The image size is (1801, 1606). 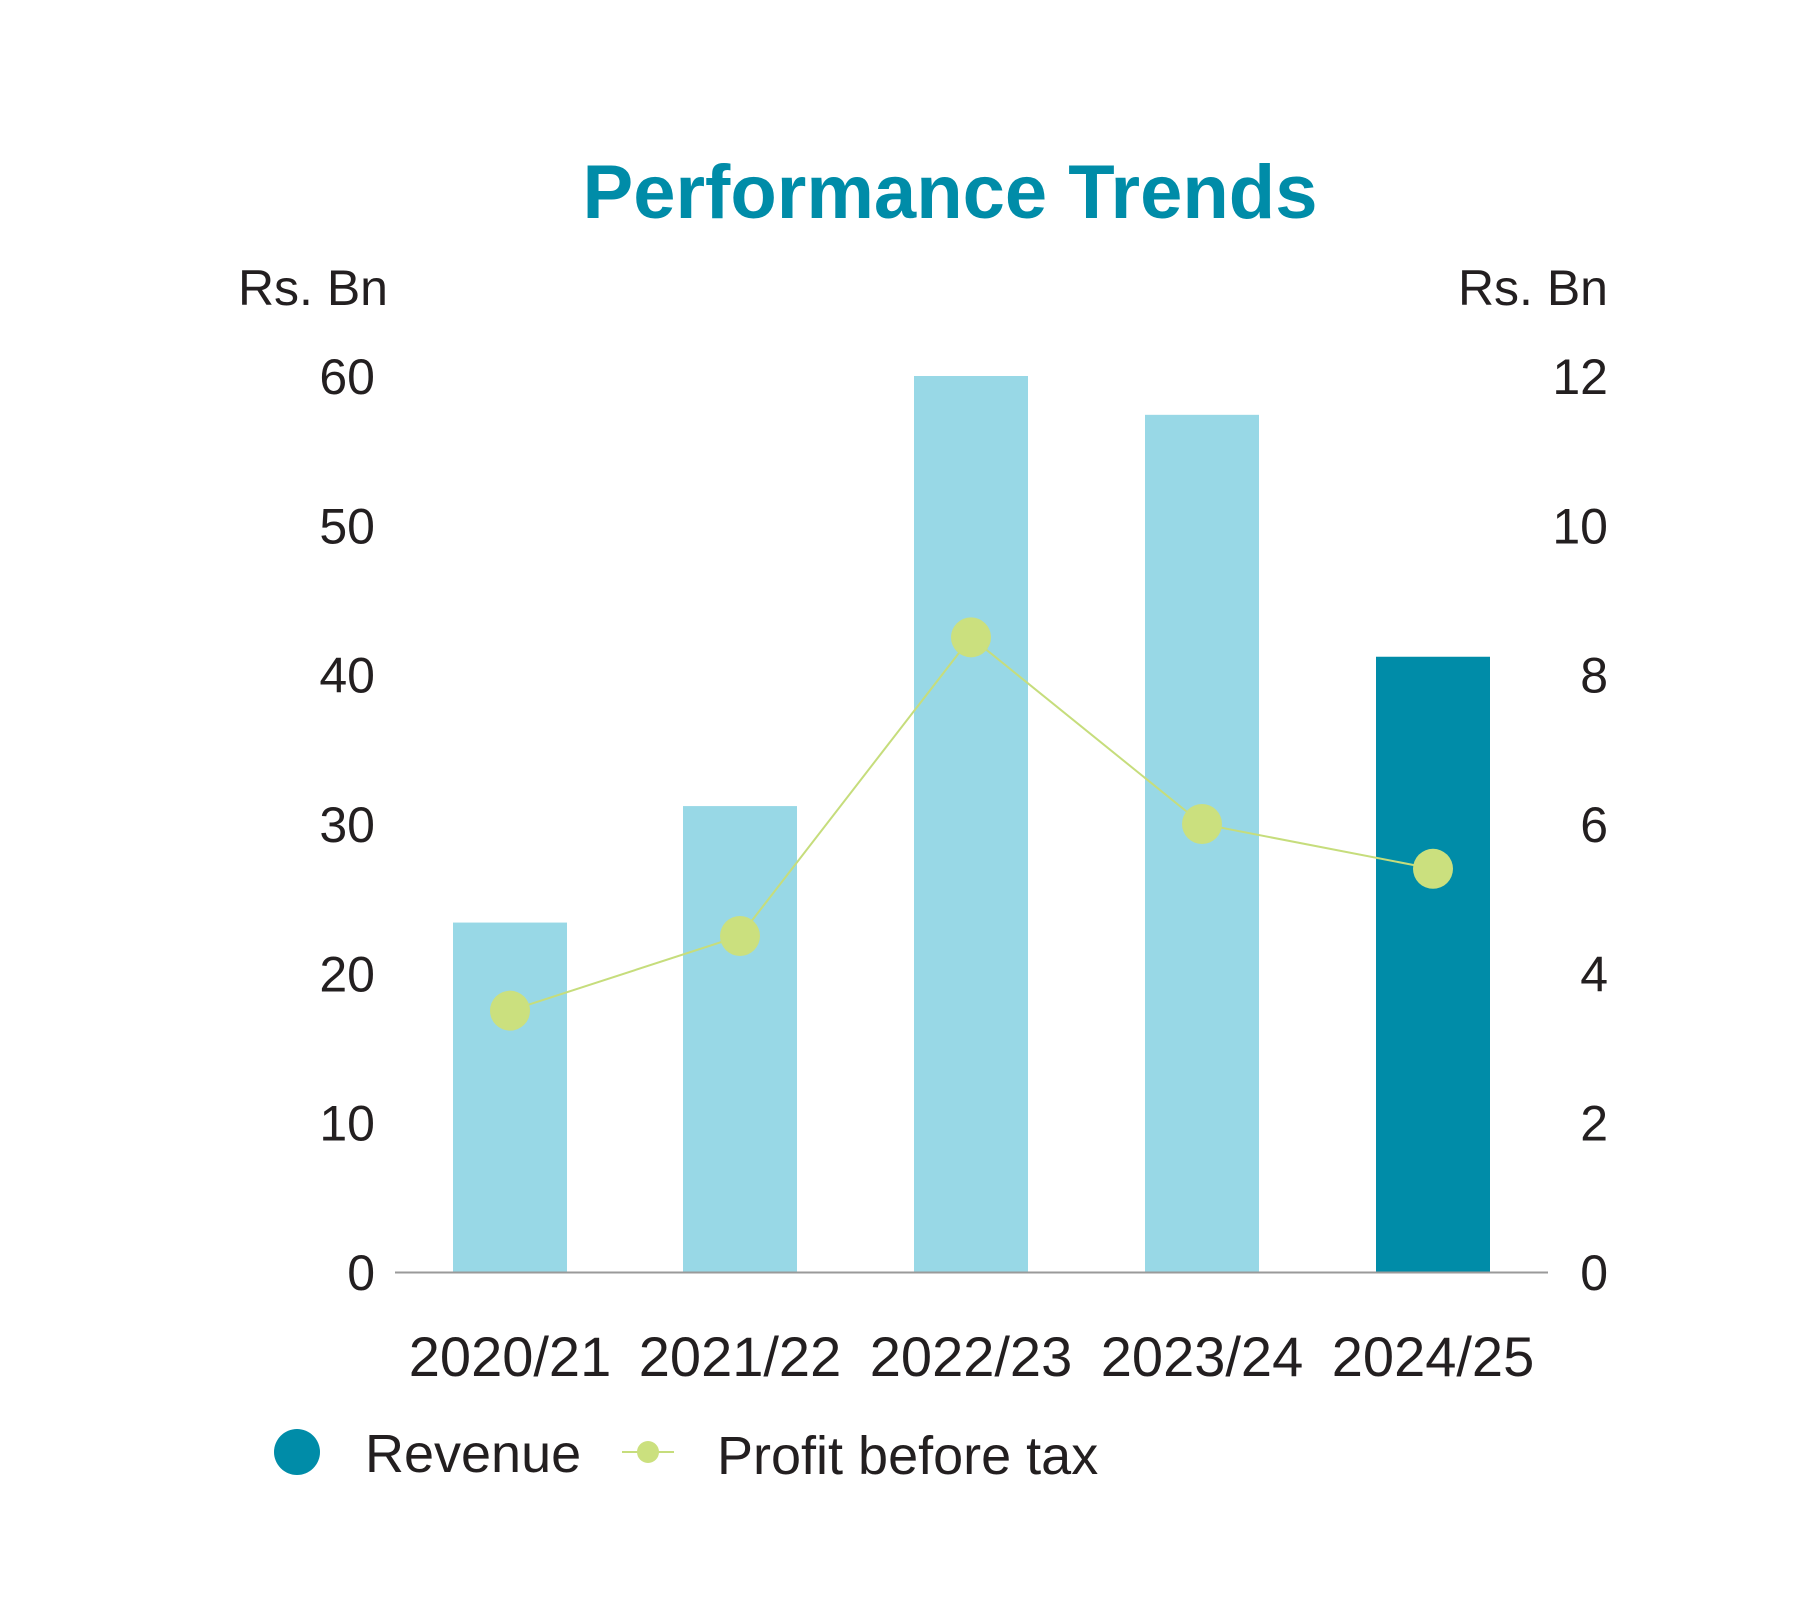 I want to click on category-label: 2024/25, so click(x=1433, y=1356).